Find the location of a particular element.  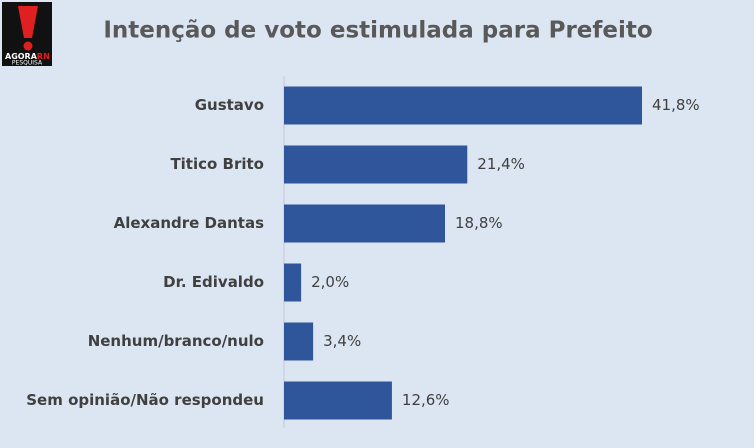

logo: AGORARN PESQUISA is located at coordinates (27, 34).